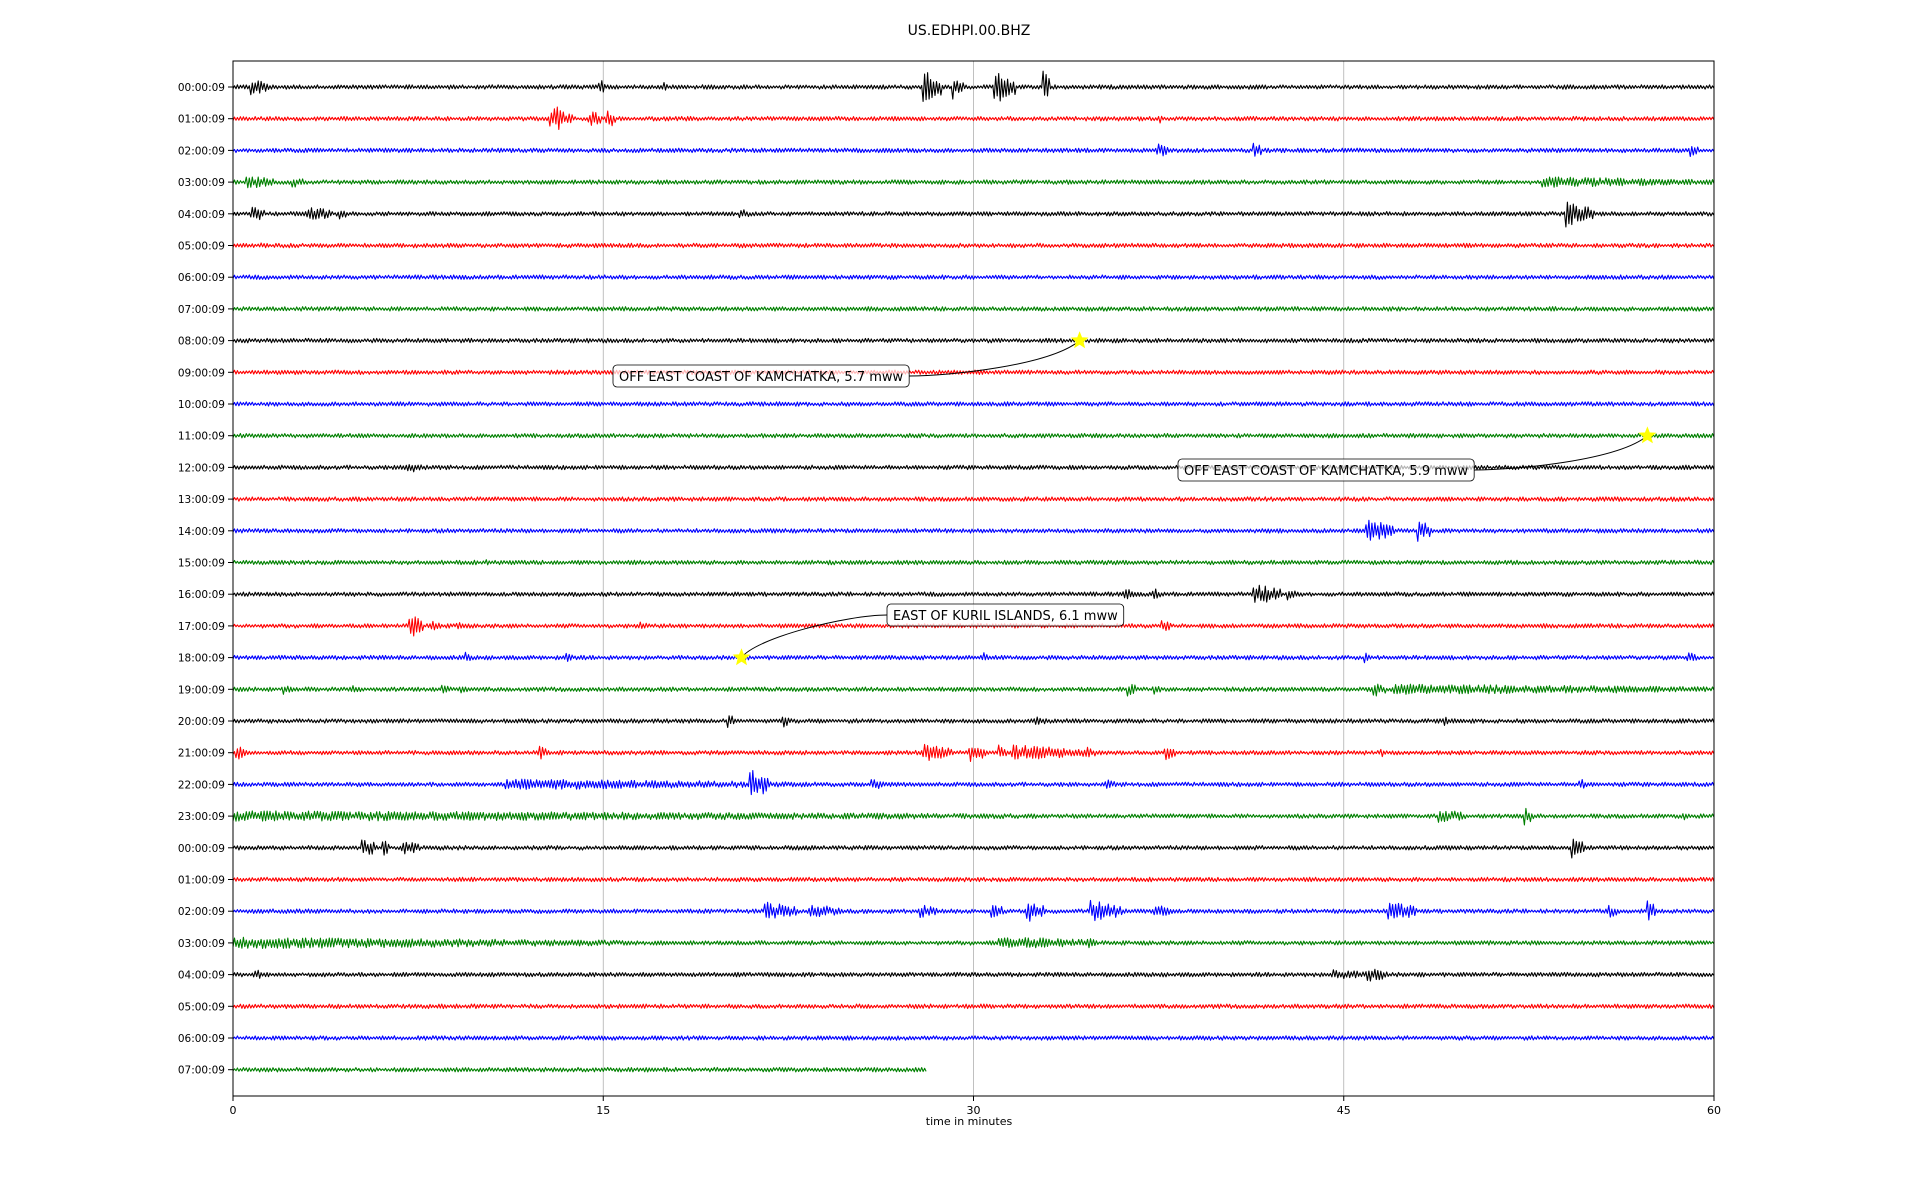  I want to click on x-axis: 0 15 30 45 60, so click(975, 1106).